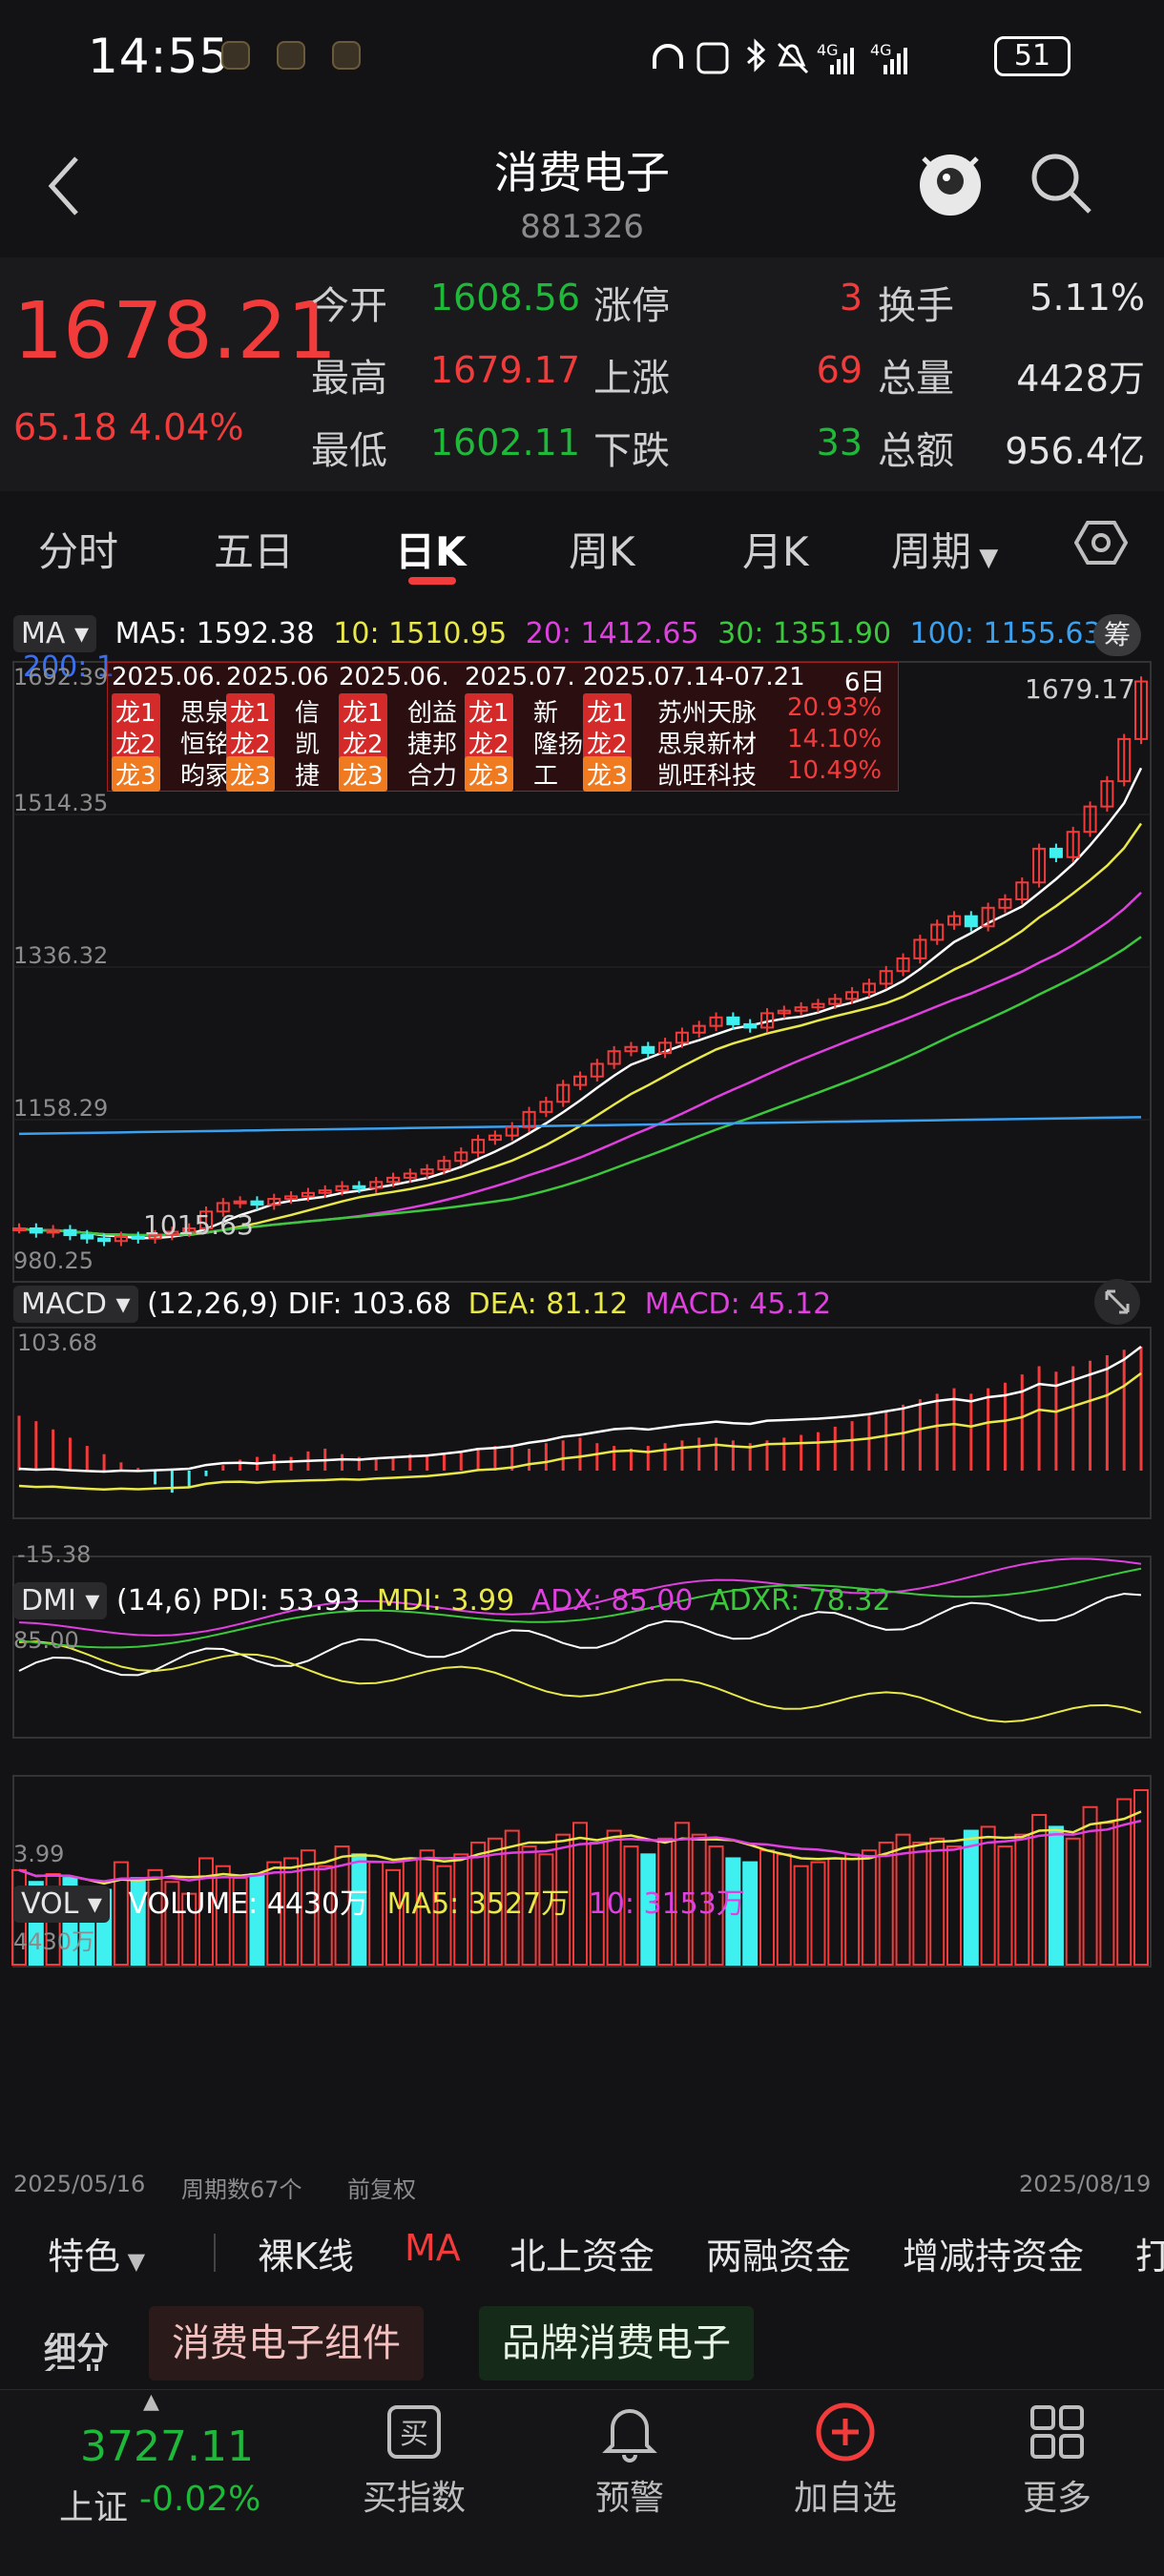 This screenshot has width=1164, height=2576. What do you see at coordinates (1117, 1302) in the screenshot?
I see `expand-icon` at bounding box center [1117, 1302].